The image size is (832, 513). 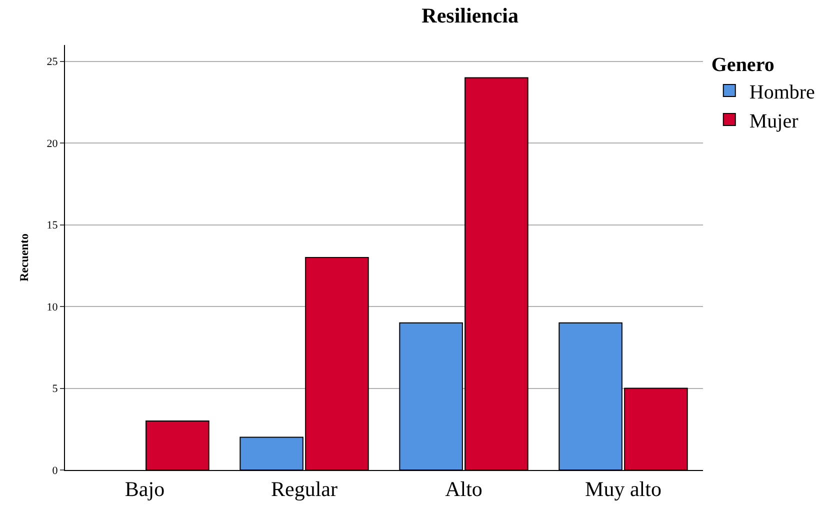 I want to click on y-tick-label: 25, so click(x=52, y=62).